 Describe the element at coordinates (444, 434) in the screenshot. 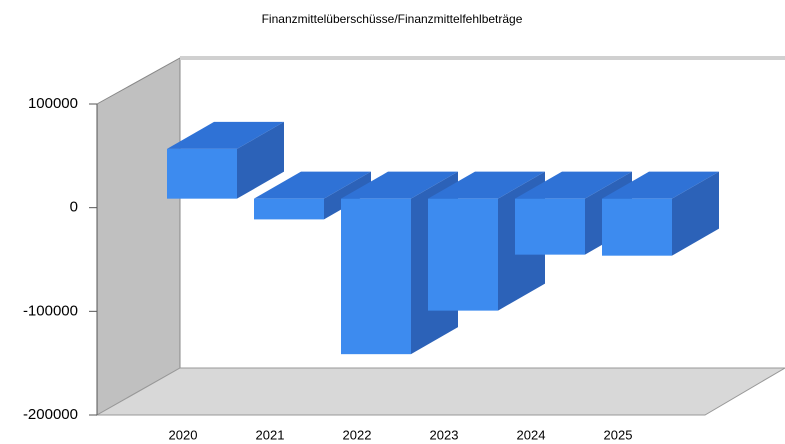

I see `x-tick-label: 2023` at that location.